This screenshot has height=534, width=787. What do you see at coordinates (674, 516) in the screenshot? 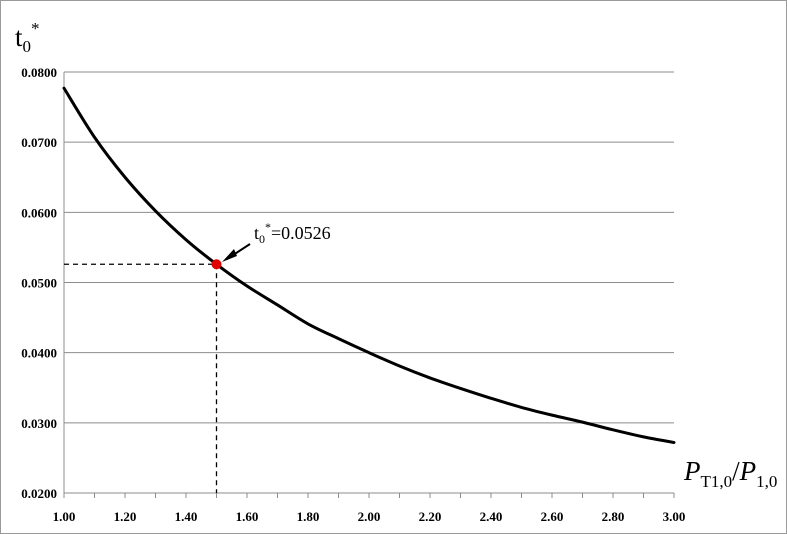
I see `x-tick-label: 3.00` at bounding box center [674, 516].